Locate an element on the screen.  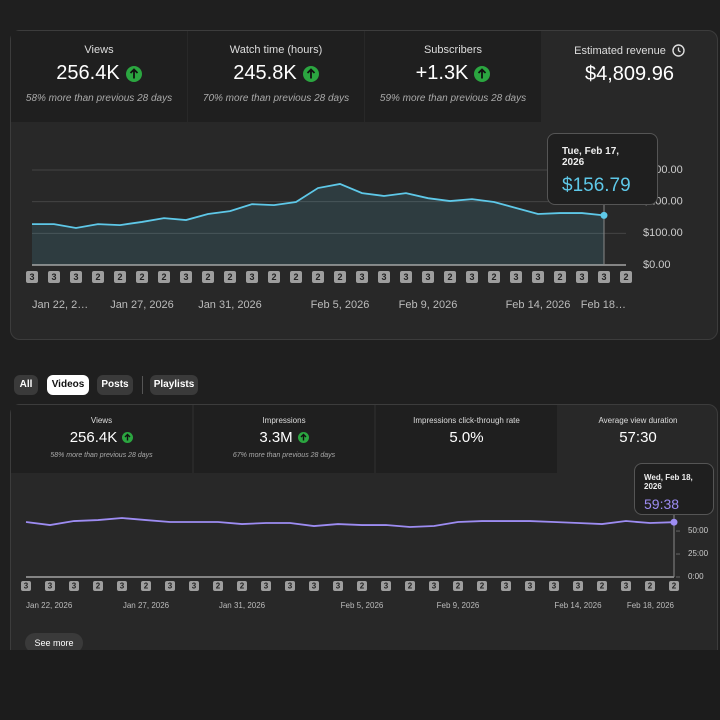
card-label: Views is located at coordinates (101, 420).